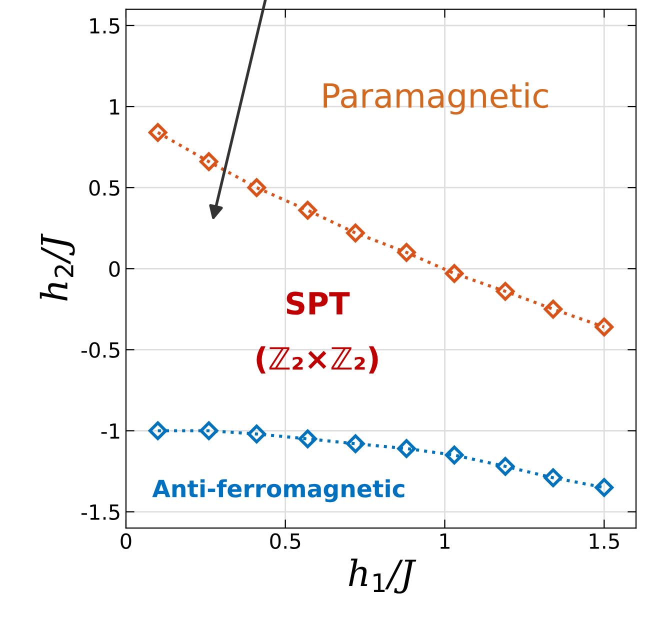 The image size is (651, 619). I want to click on y-tick-label: 1.5, so click(105, 26).